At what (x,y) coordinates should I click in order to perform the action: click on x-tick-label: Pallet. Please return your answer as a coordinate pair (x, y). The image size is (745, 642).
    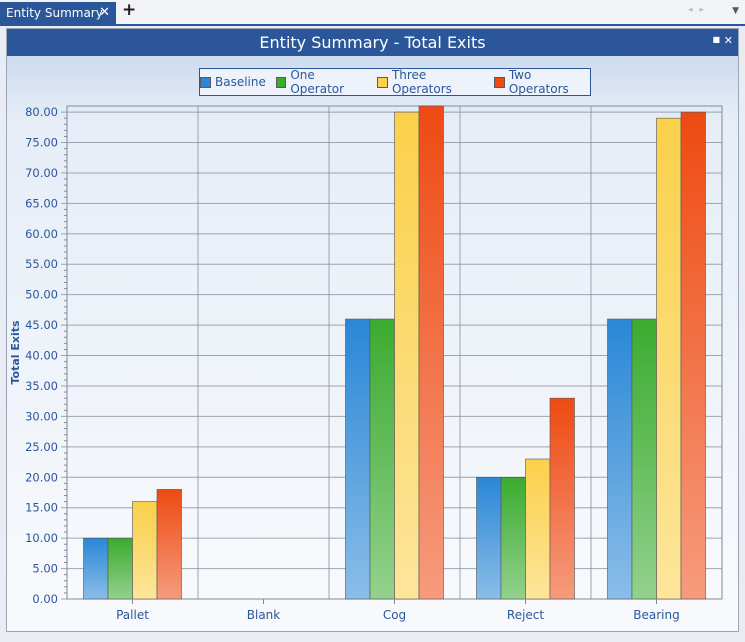
    Looking at the image, I should click on (132, 615).